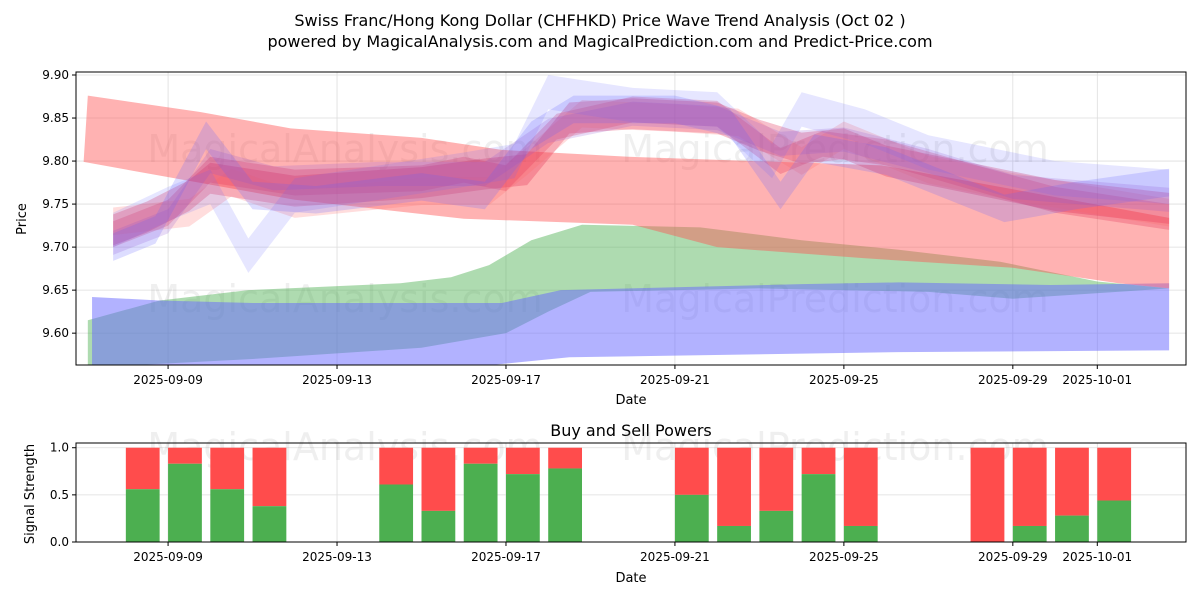  Describe the element at coordinates (630, 400) in the screenshot. I see `main-x-label: Date` at that location.